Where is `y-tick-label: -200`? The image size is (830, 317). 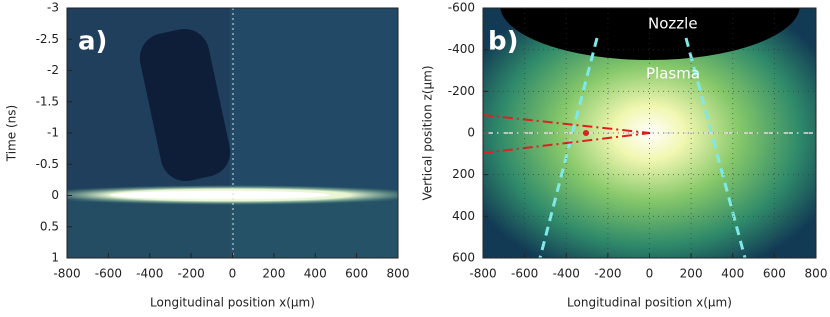 y-tick-label: -200 is located at coordinates (461, 91).